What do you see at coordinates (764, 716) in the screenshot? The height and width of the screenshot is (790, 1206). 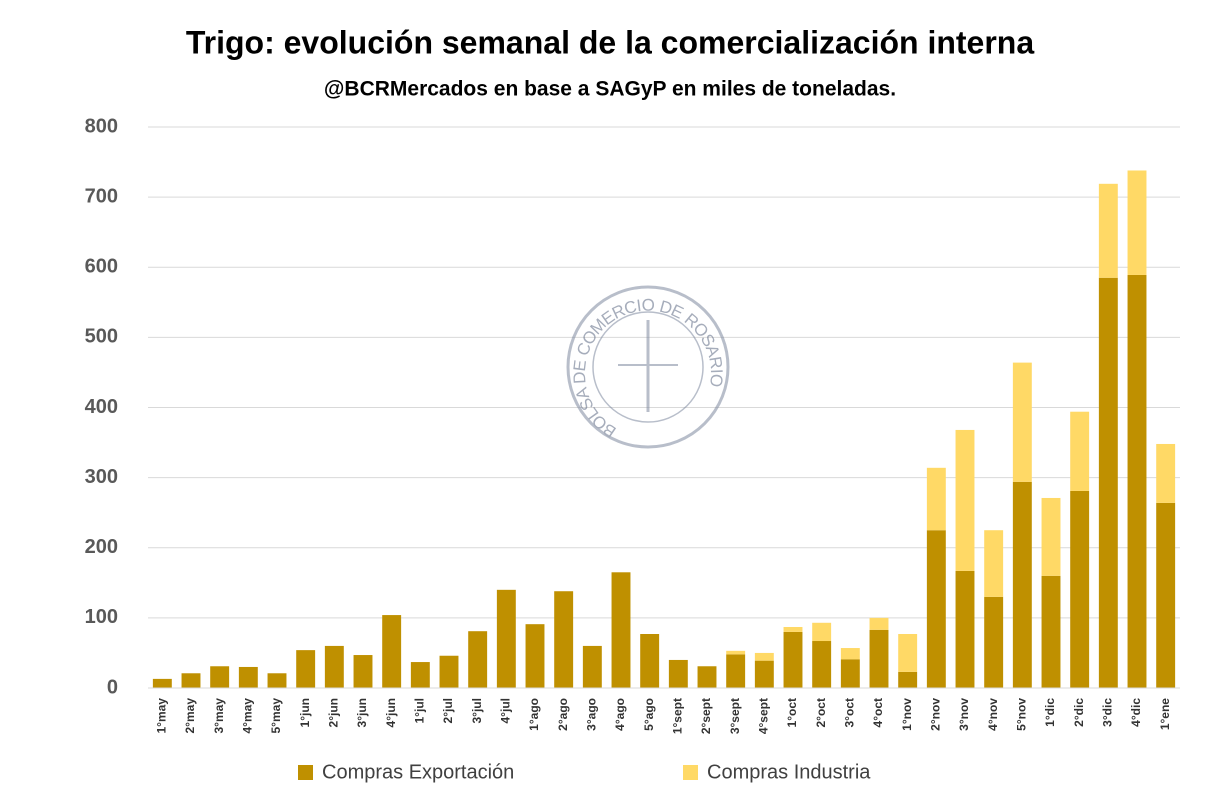 I see `x-tick-label: 4°sept` at bounding box center [764, 716].